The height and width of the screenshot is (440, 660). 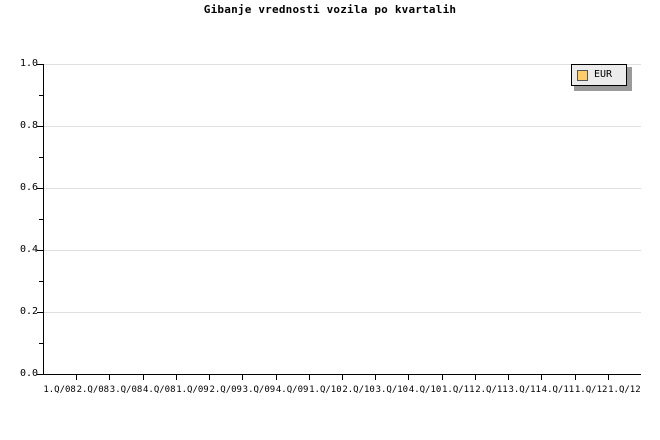 I want to click on x-axis-line, so click(x=342, y=374).